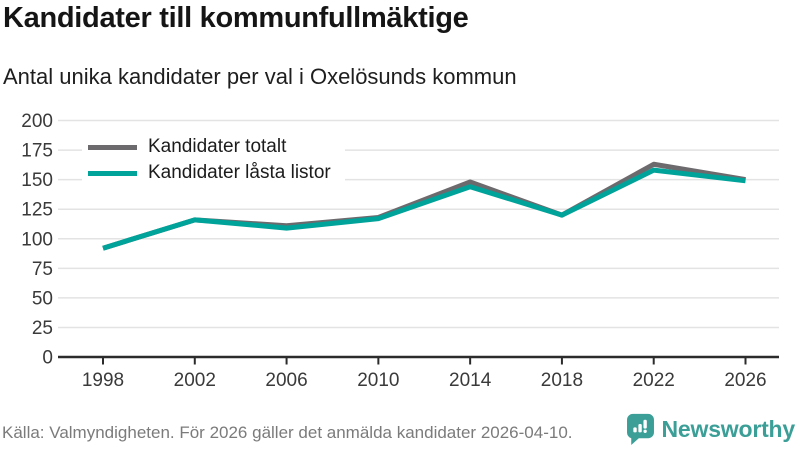 This screenshot has width=800, height=450. Describe the element at coordinates (217, 146) in the screenshot. I see `legend-label-total: Kandidater totalt` at that location.